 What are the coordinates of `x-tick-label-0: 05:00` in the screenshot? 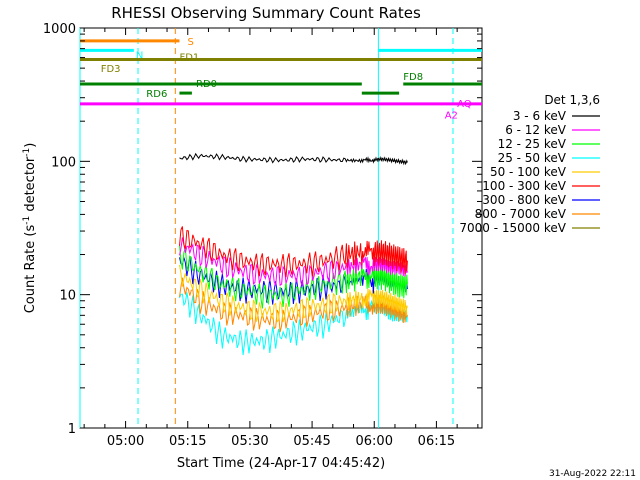 It's located at (125, 441).